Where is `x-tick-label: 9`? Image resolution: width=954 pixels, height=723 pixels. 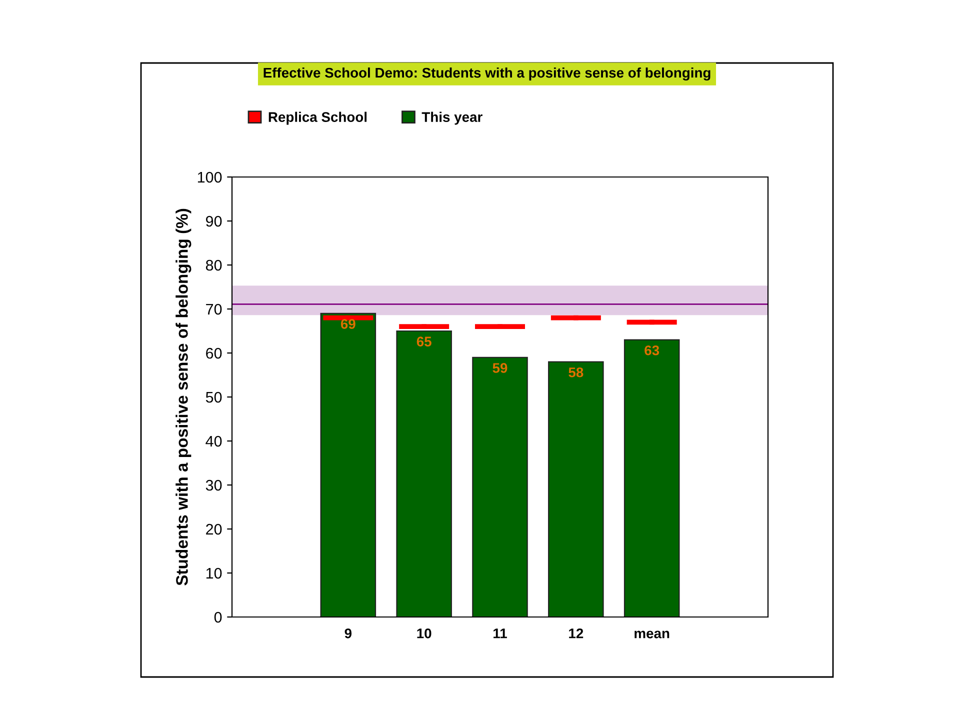 x-tick-label: 9 is located at coordinates (348, 633).